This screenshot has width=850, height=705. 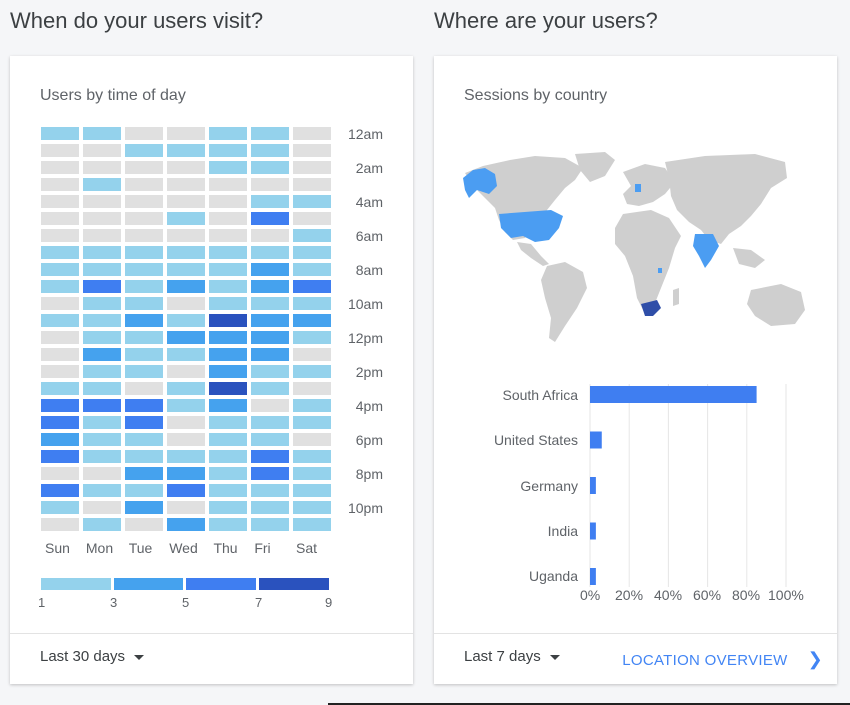 I want to click on map-australia, so click(x=776, y=305).